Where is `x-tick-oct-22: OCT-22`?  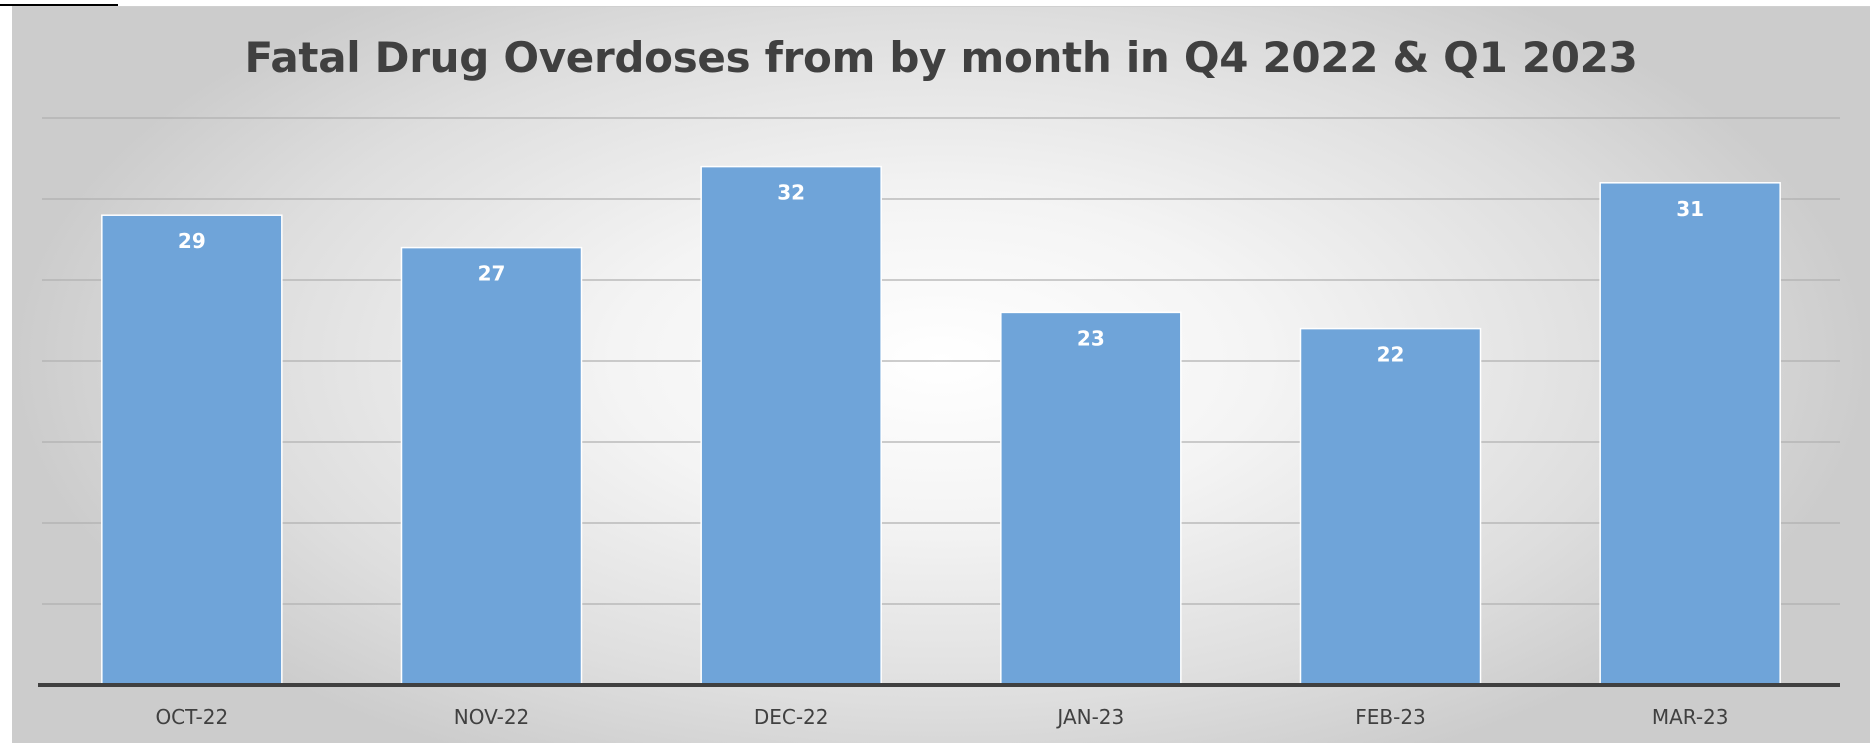 x-tick-oct-22: OCT-22 is located at coordinates (191, 717).